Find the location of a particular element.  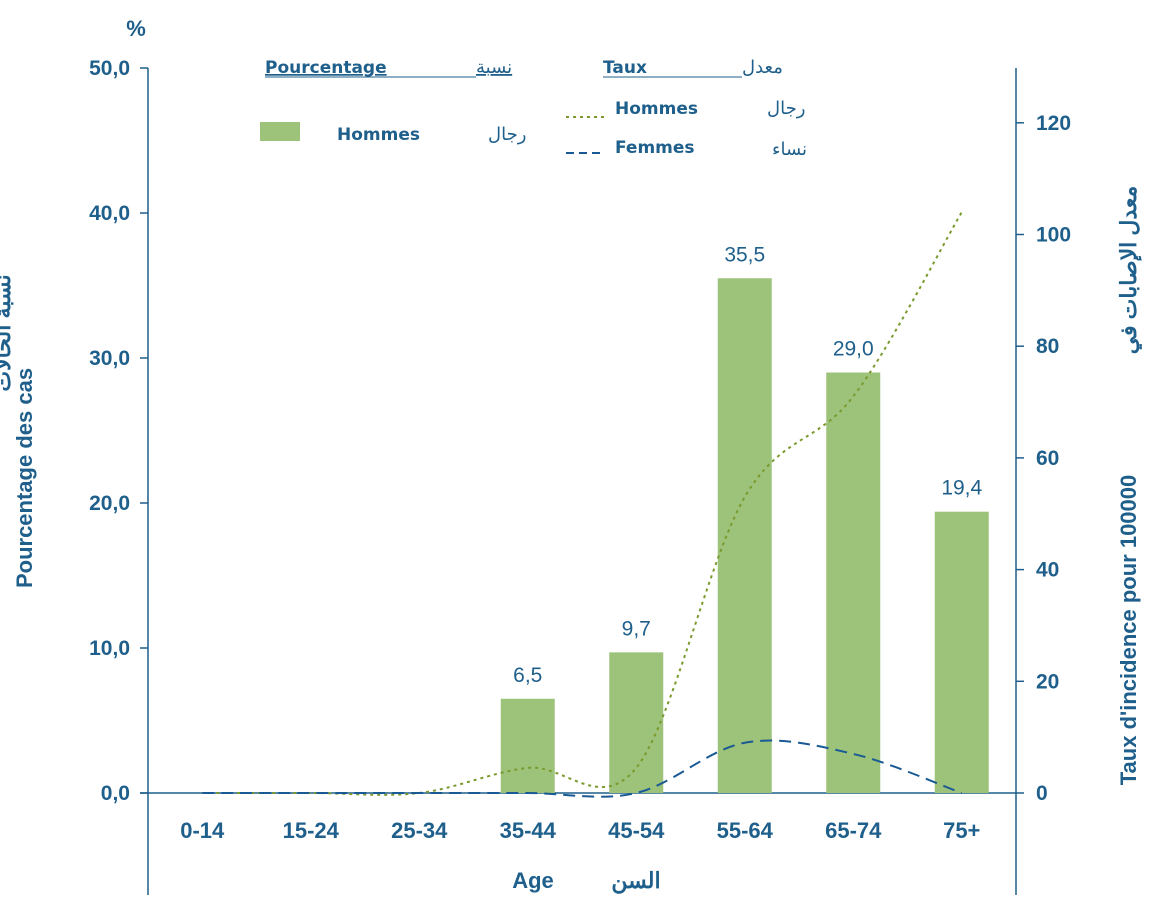

legend-women-label-ar: نساء is located at coordinates (789, 149).